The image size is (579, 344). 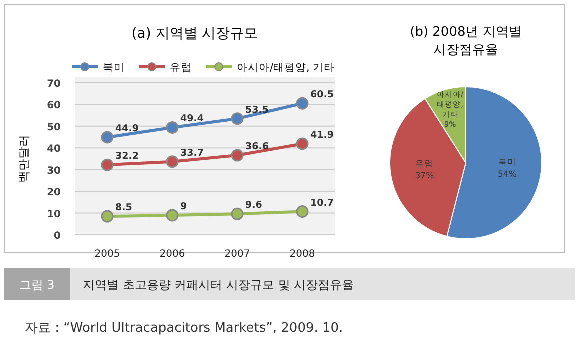 I want to click on y-tick-label: 10, so click(x=54, y=214).